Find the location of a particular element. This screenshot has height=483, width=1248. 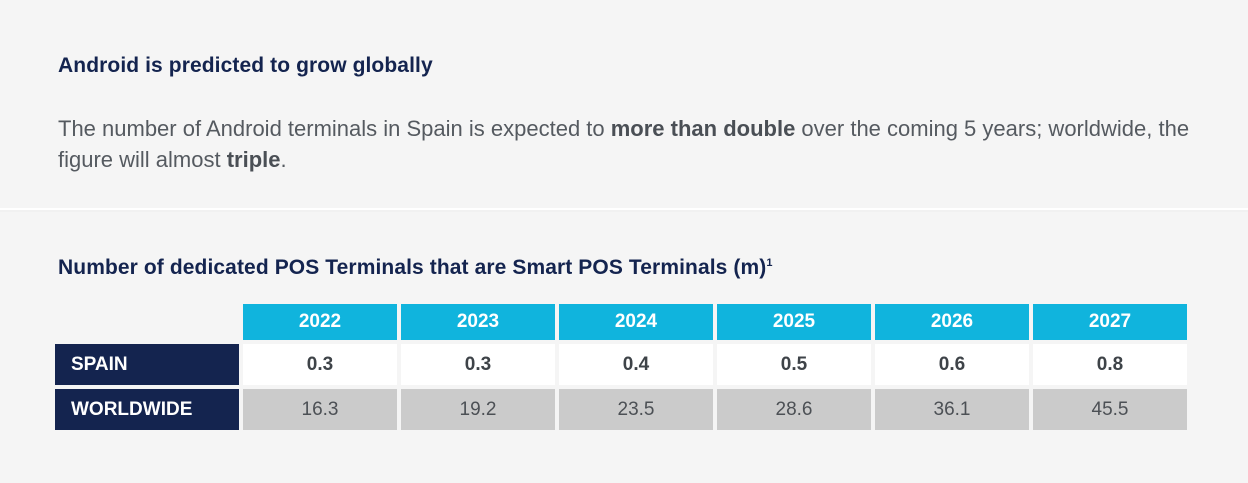

spain-value-2025: 0.5 is located at coordinates (794, 364).